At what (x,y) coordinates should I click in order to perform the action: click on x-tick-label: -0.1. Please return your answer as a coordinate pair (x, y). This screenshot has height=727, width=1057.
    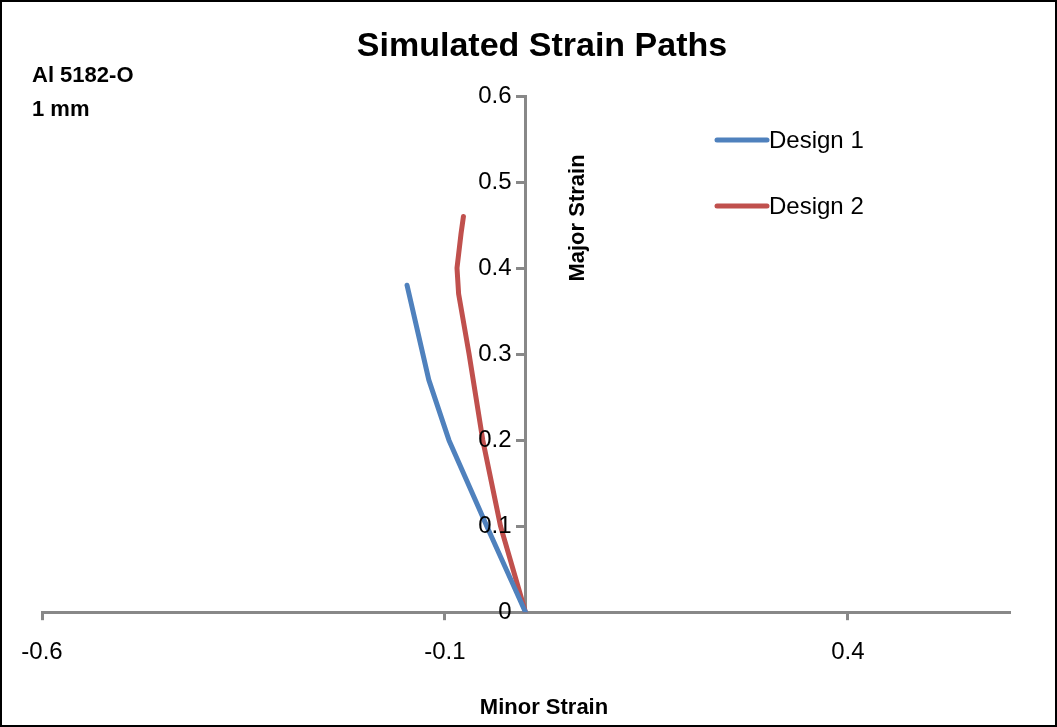
    Looking at the image, I should click on (445, 651).